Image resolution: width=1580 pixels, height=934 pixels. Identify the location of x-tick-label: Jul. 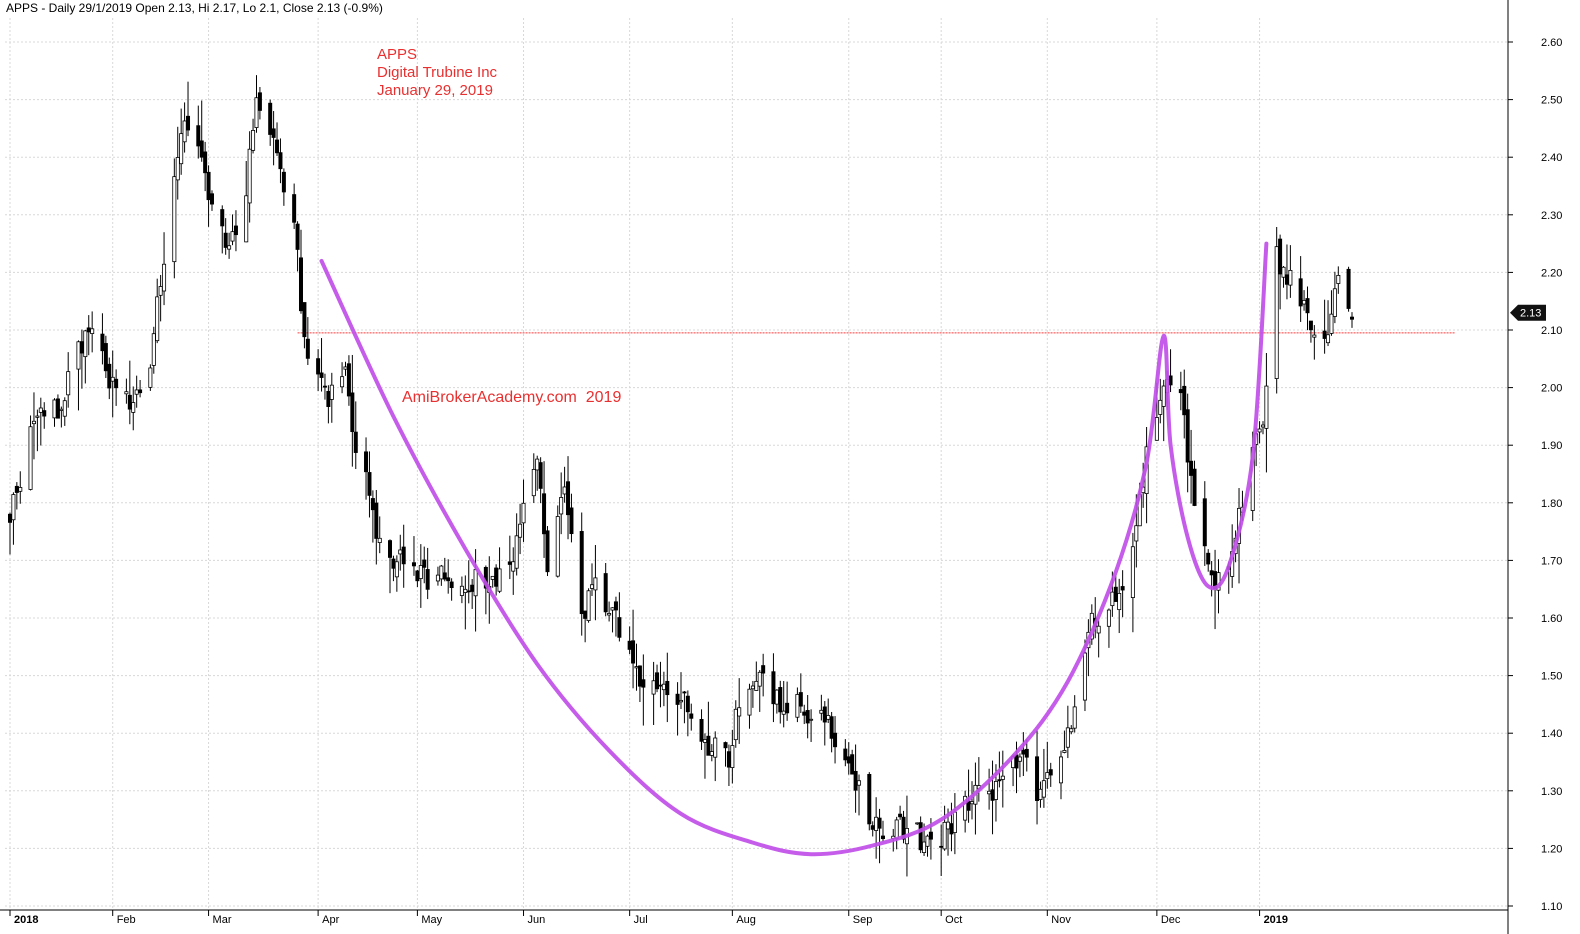
(641, 920).